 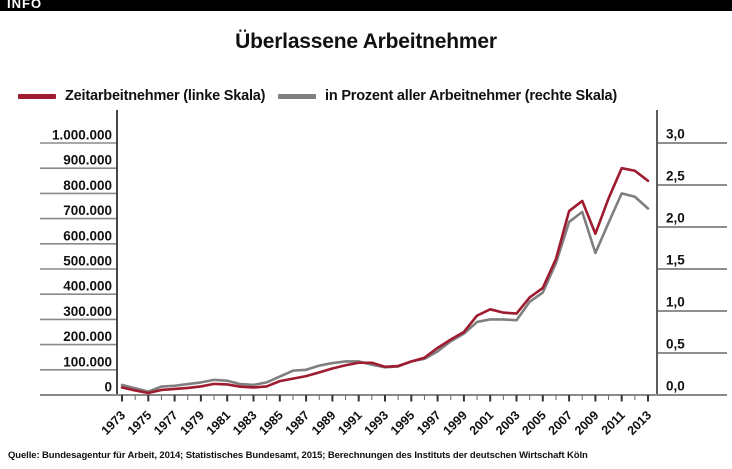 I want to click on x-axis-tick-label: 1987, so click(x=298, y=423).